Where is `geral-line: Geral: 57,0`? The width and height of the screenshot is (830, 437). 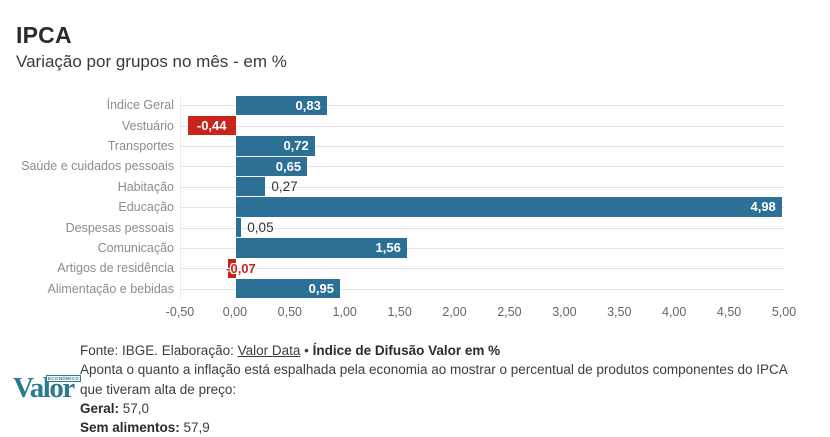
geral-line: Geral: 57,0 is located at coordinates (442, 408).